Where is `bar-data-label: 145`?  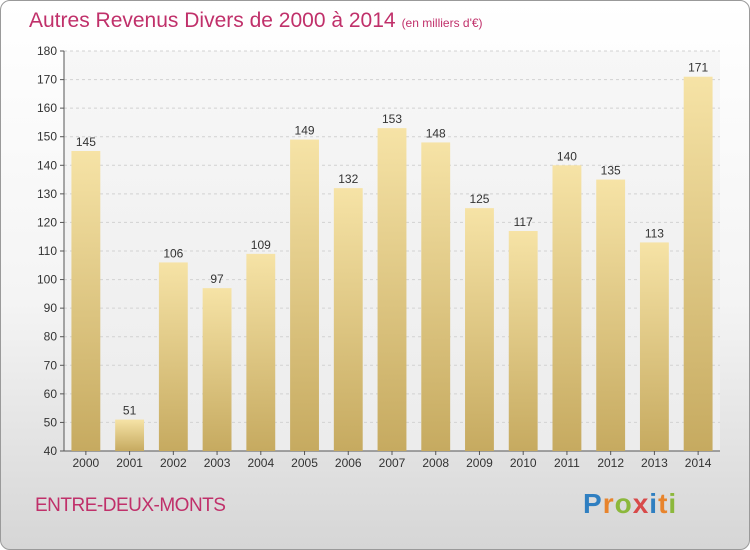
bar-data-label: 145 is located at coordinates (86, 142).